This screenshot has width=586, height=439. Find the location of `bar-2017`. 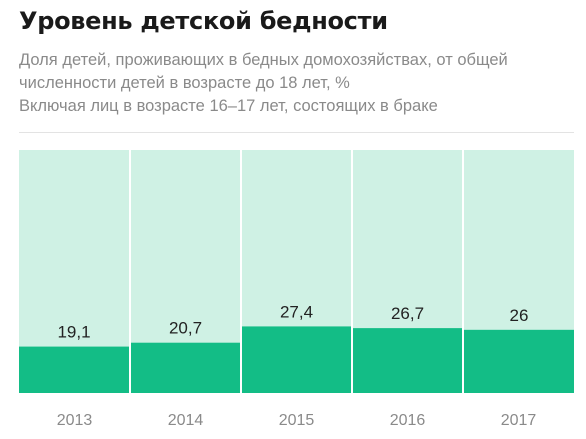

bar-2017 is located at coordinates (519, 361).